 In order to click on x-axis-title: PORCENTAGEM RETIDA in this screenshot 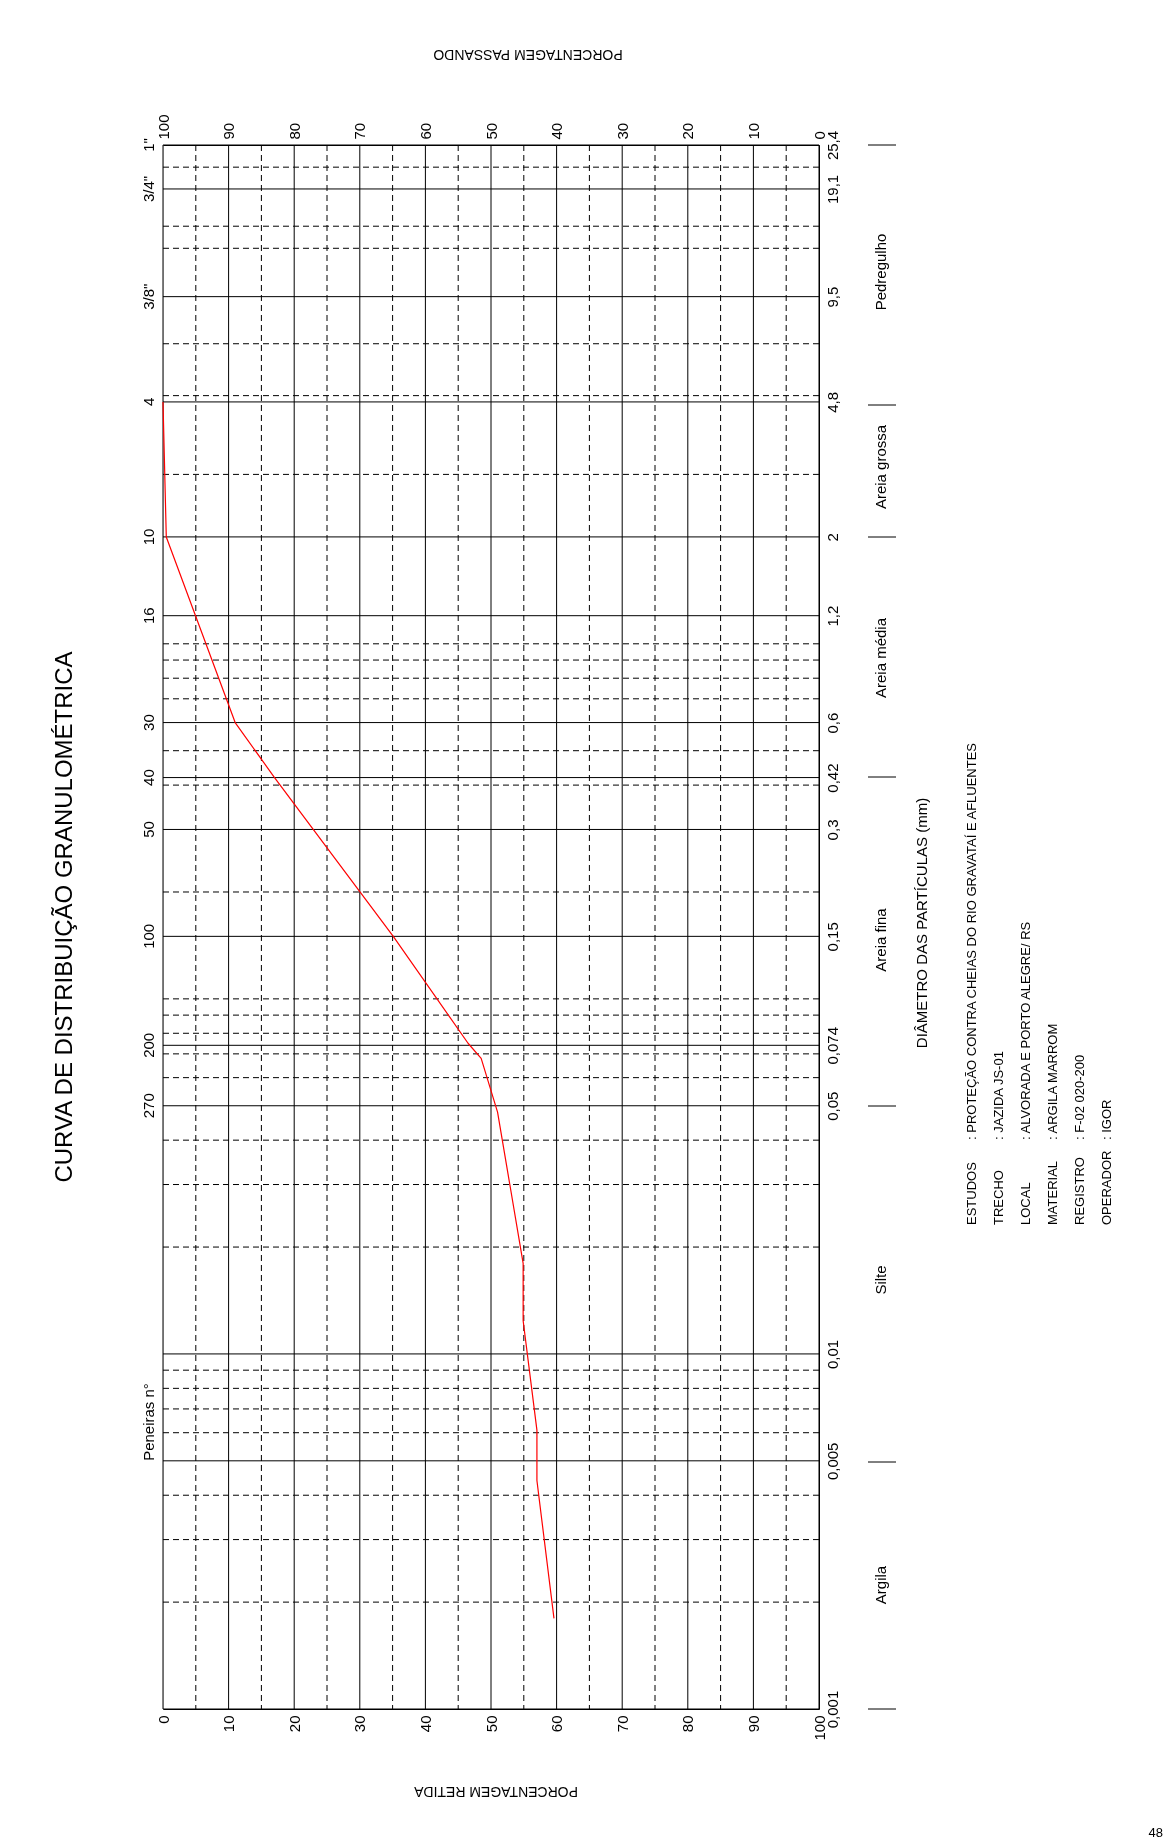, I will do `click(495, 1792)`.